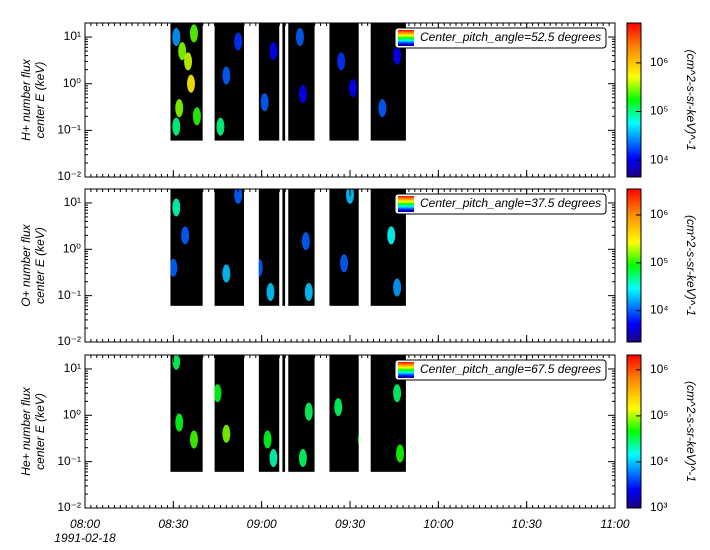 The image size is (710, 550). Describe the element at coordinates (85, 538) in the screenshot. I see `date-label: 1991-02-18` at that location.